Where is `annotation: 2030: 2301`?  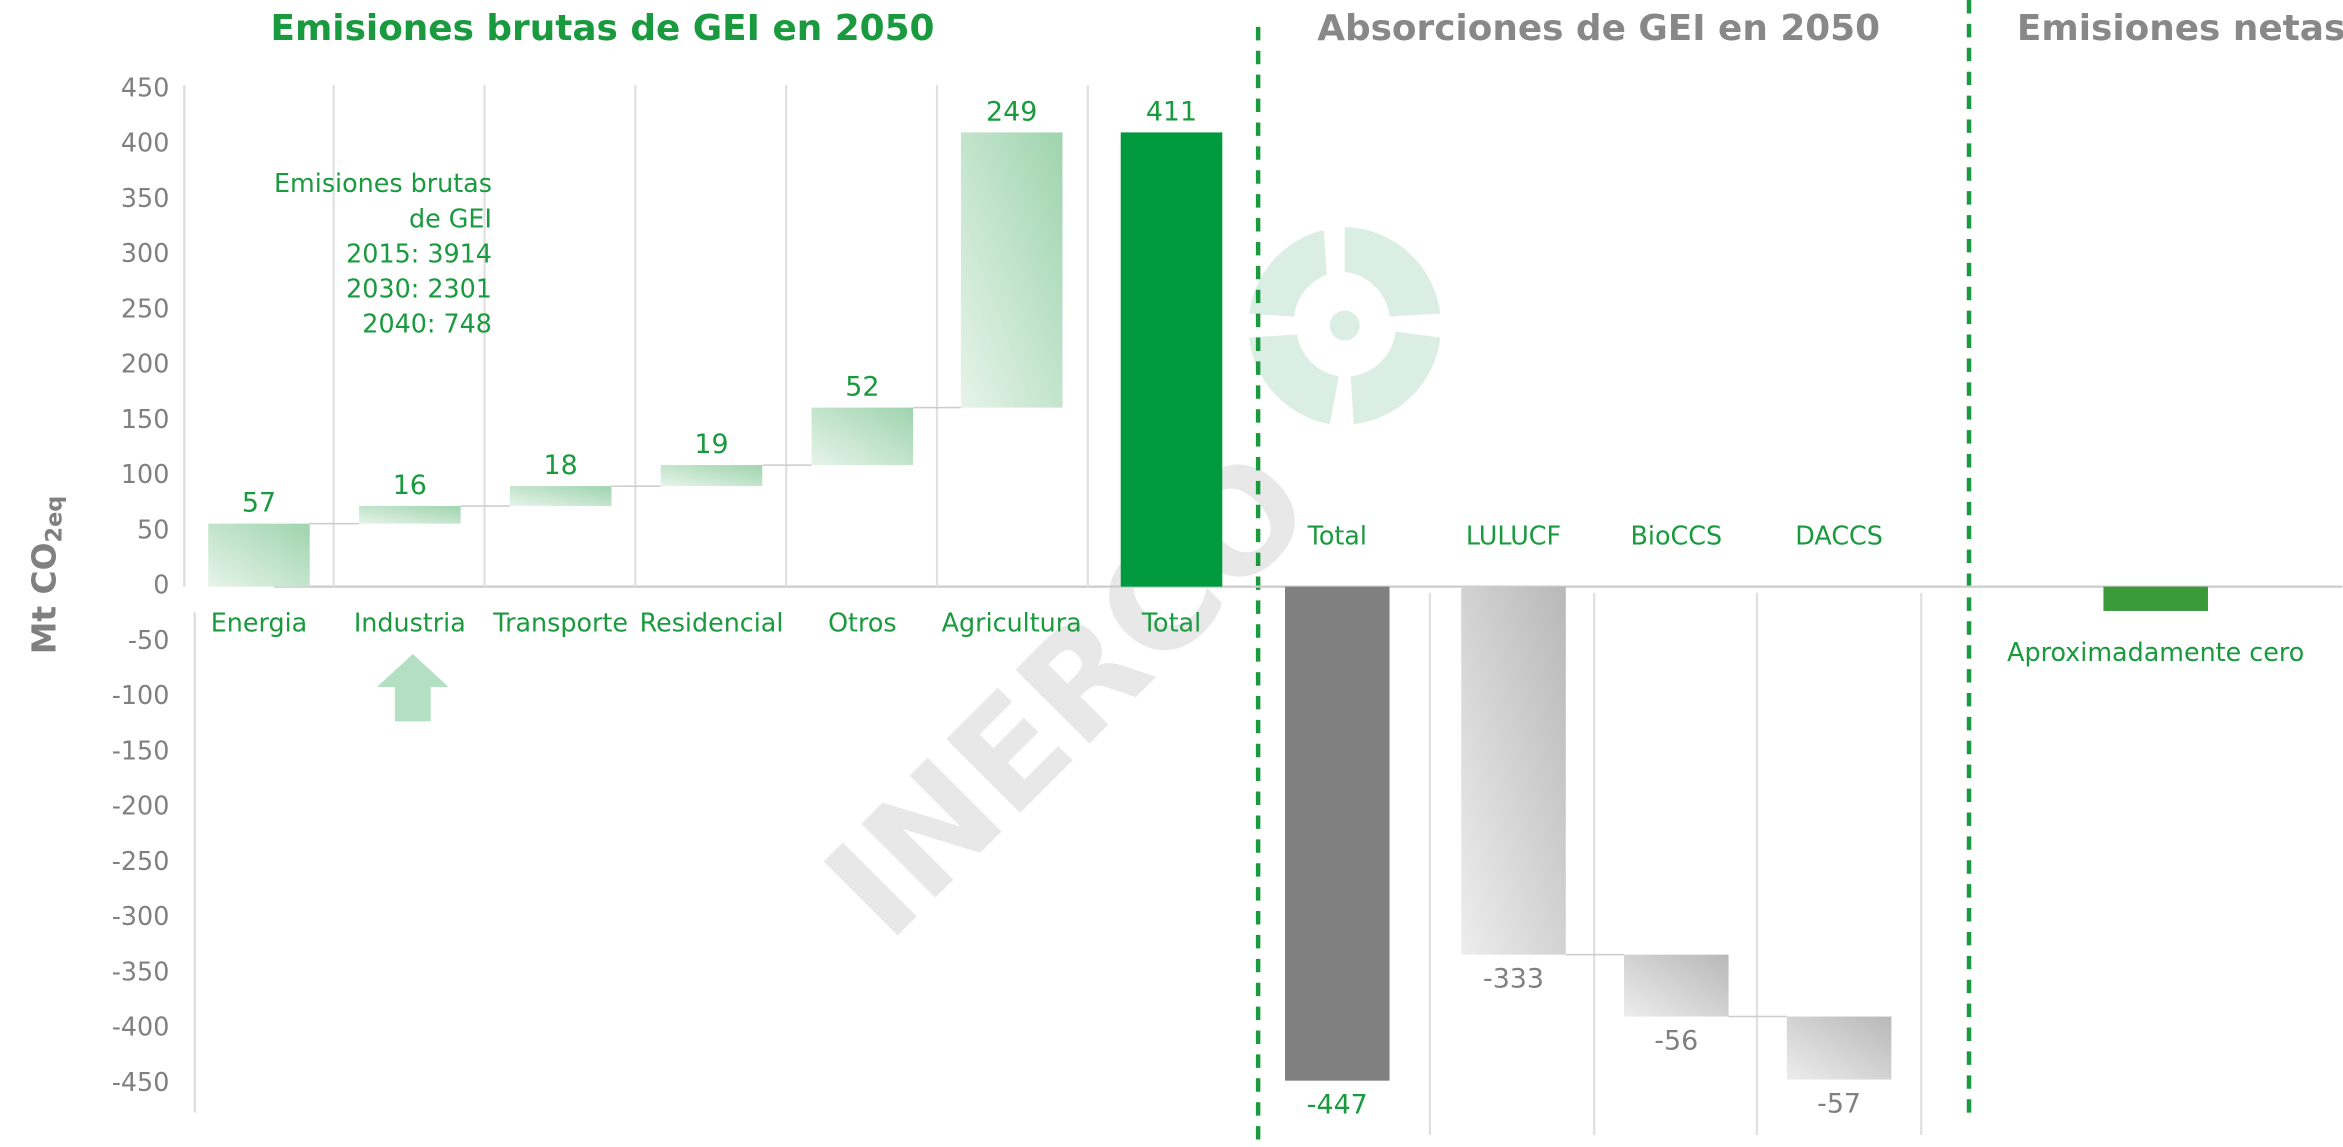 annotation: 2030: 2301 is located at coordinates (419, 288).